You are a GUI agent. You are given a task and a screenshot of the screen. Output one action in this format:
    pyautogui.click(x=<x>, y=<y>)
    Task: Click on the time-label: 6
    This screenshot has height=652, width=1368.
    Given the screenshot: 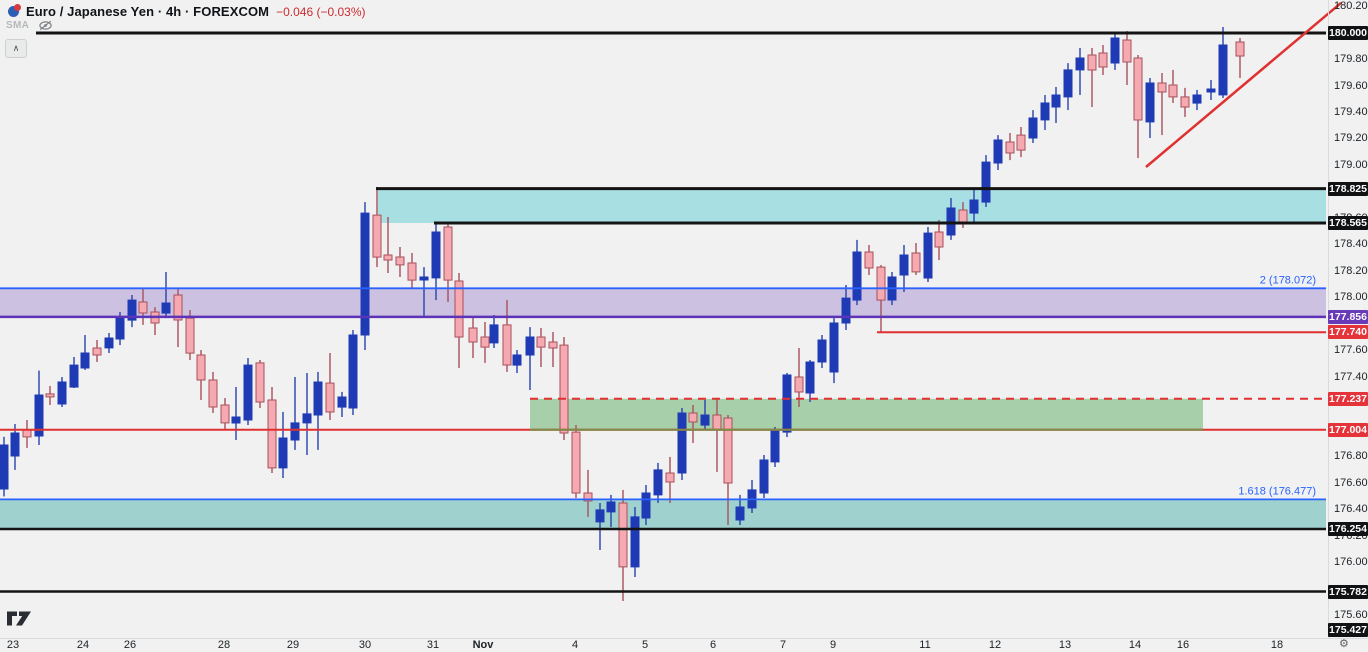 What is the action you would take?
    pyautogui.click(x=713, y=645)
    